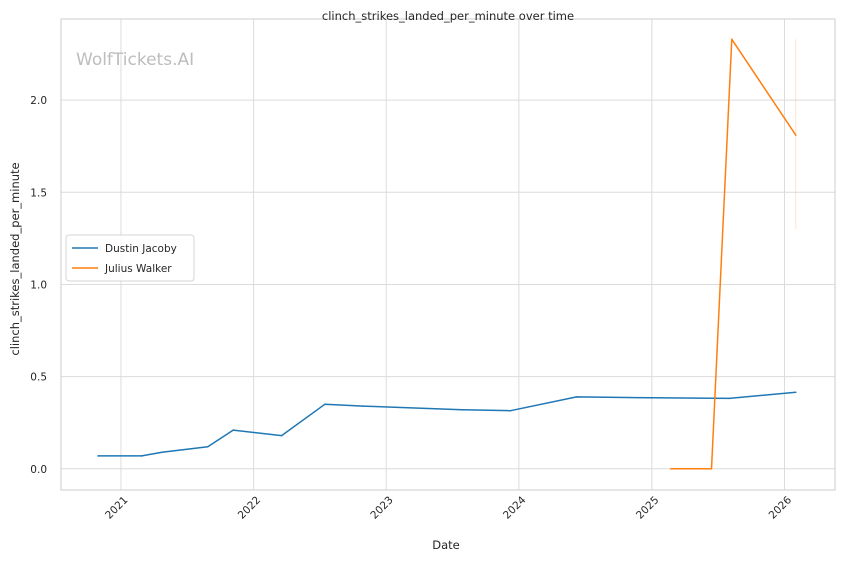  I want to click on series-line-julius-walker, so click(733, 254).